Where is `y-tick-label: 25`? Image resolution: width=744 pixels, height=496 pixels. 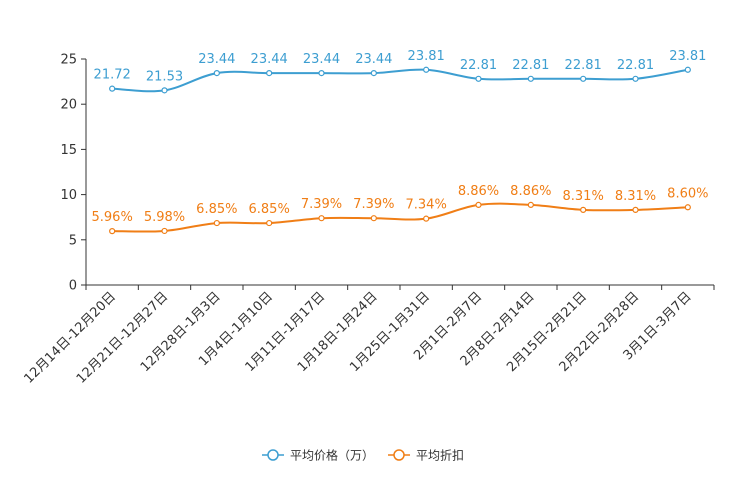
y-tick-label: 25 is located at coordinates (68, 60).